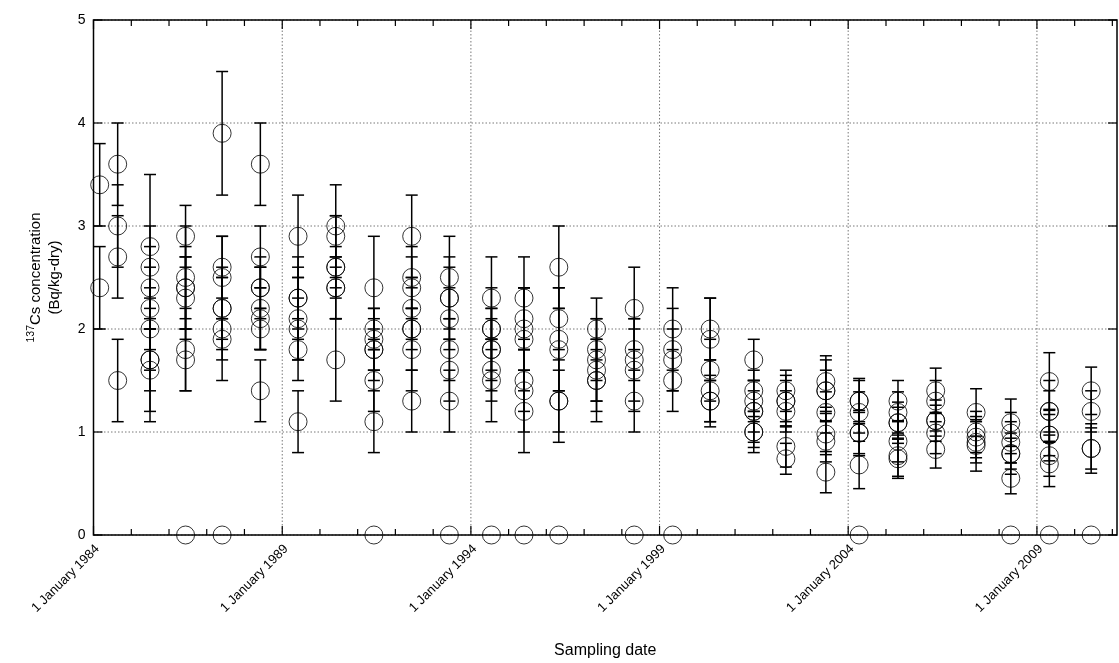 This screenshot has width=1119, height=663. What do you see at coordinates (605, 649) in the screenshot?
I see `x-axis-title: Sampling date` at bounding box center [605, 649].